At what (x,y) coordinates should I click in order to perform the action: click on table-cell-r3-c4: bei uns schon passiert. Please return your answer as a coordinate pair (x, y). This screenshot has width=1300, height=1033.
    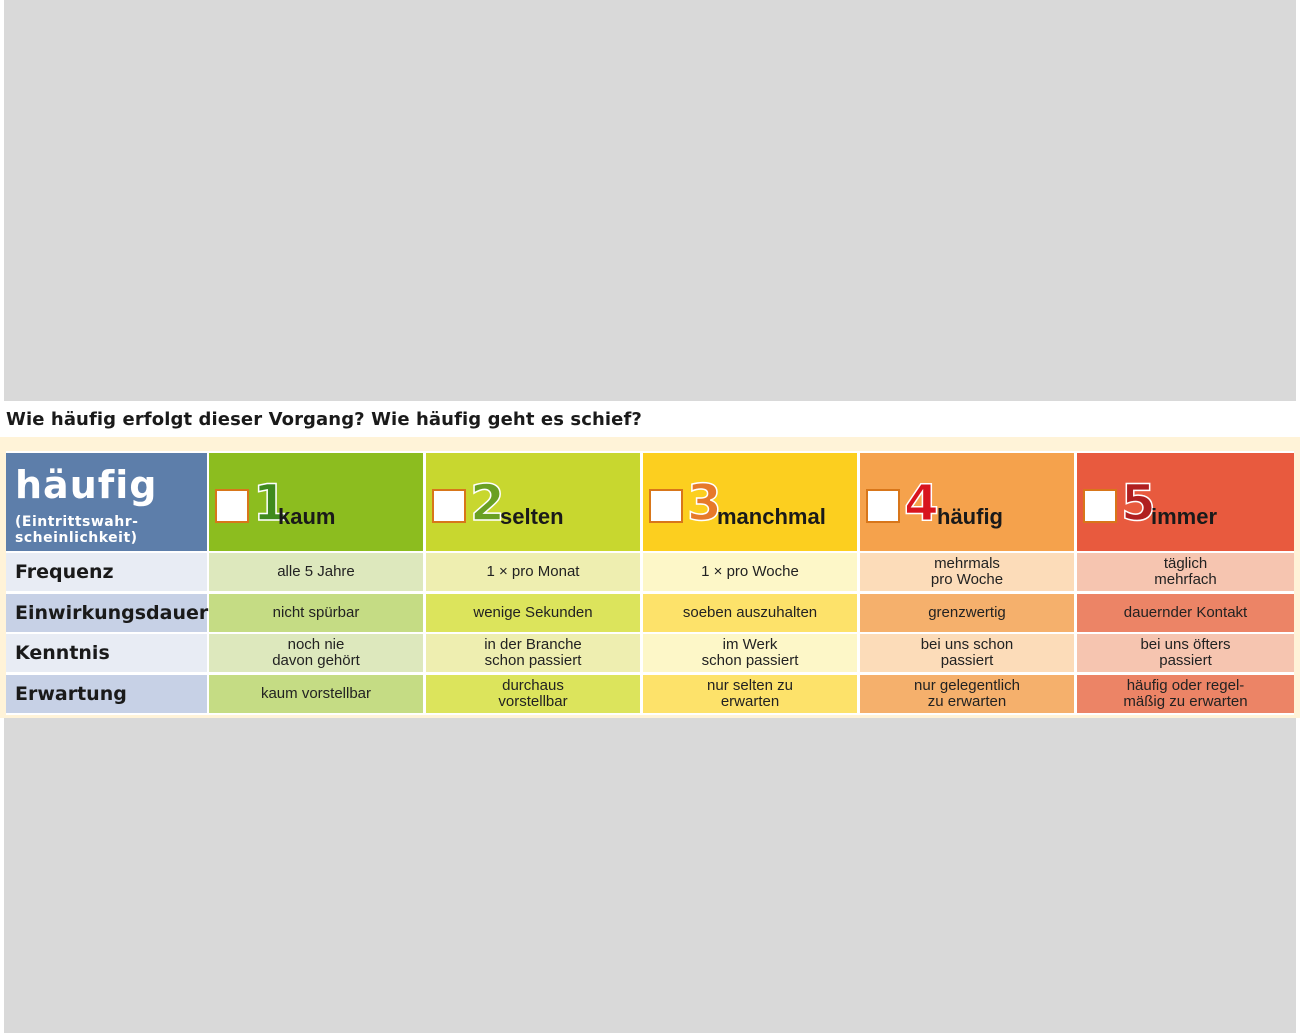
    Looking at the image, I should click on (967, 653).